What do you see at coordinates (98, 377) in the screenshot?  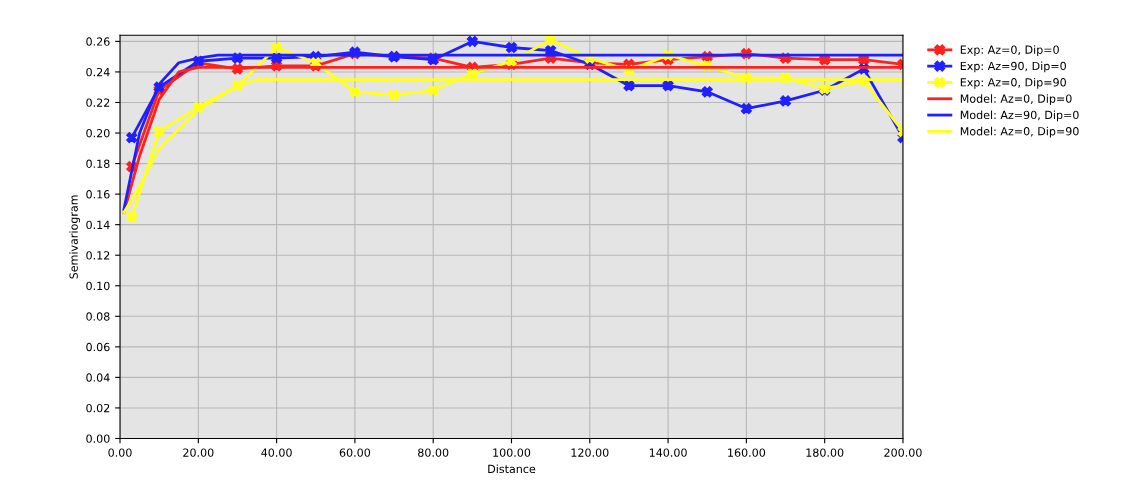 I see `y-tick-label: 0.04` at bounding box center [98, 377].